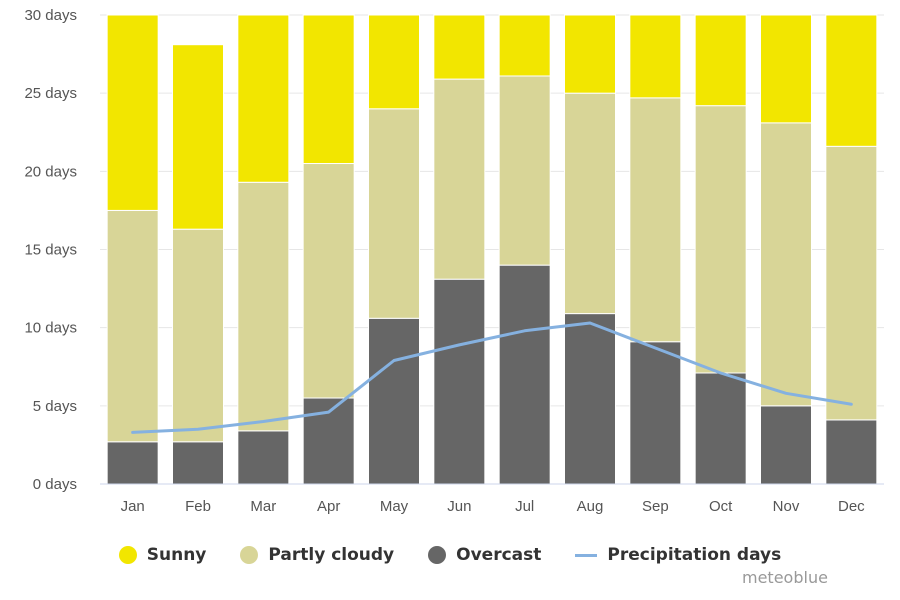 This screenshot has height=600, width=900. Describe the element at coordinates (55, 406) in the screenshot. I see `y-tick-label: 5 days` at that location.